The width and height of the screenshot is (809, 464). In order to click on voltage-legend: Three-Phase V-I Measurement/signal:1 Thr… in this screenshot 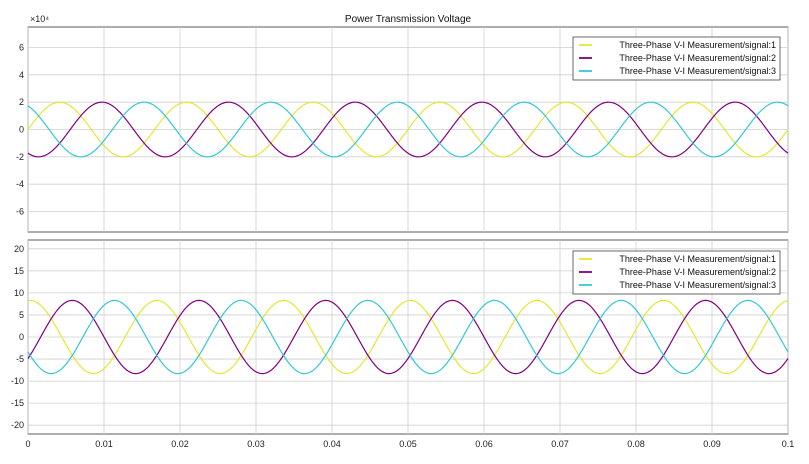, I will do `click(676, 58)`.